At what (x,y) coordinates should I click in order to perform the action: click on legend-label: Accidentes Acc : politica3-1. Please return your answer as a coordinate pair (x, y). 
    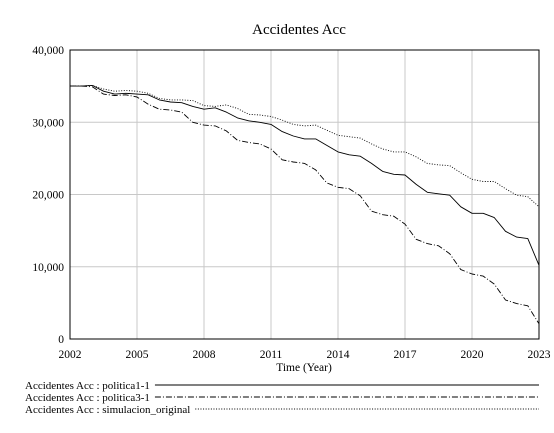
    Looking at the image, I should click on (87, 398).